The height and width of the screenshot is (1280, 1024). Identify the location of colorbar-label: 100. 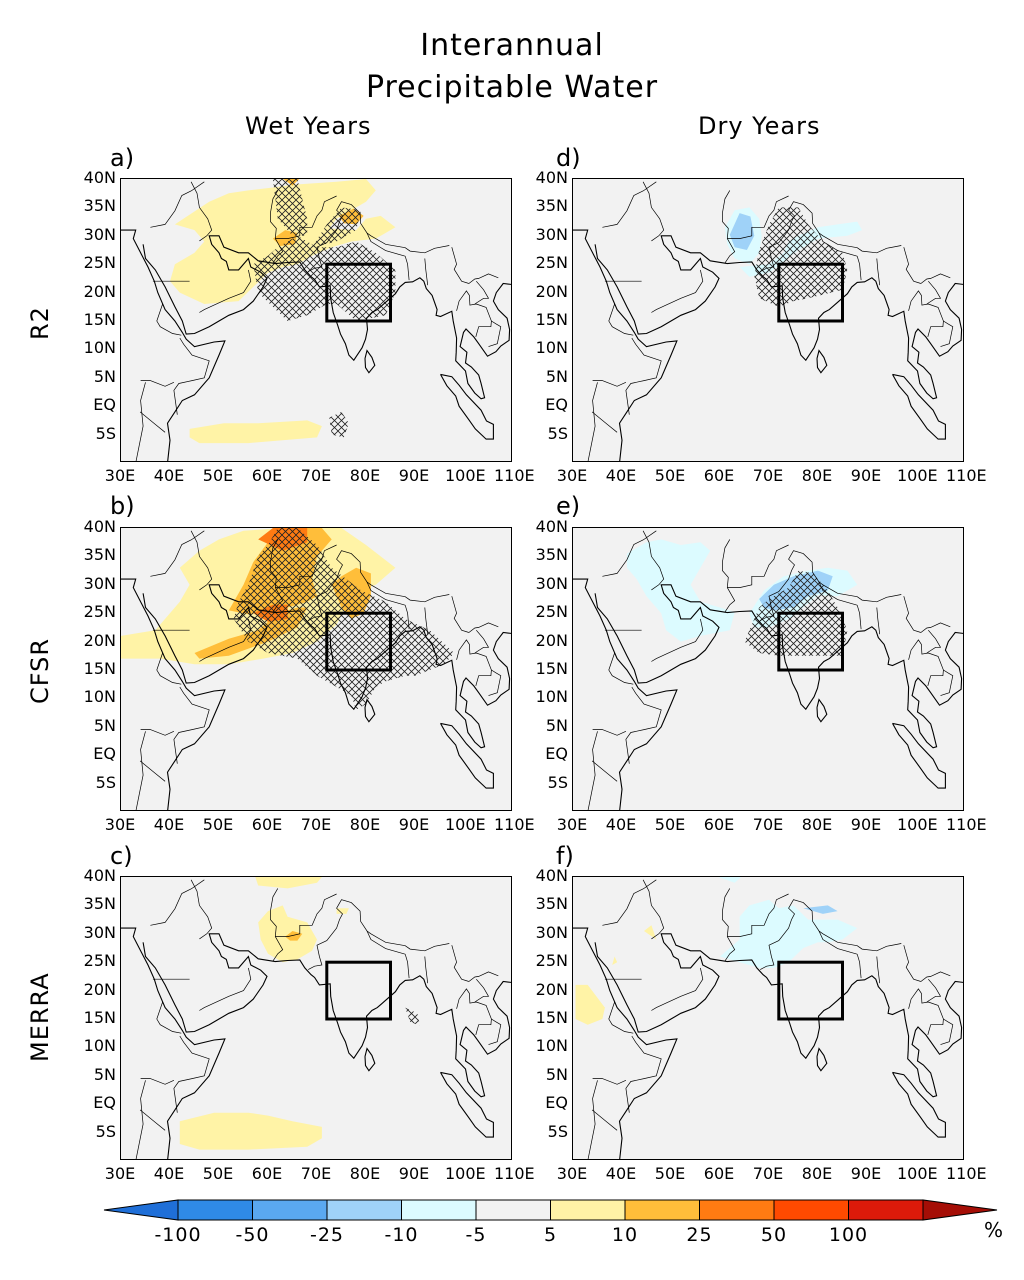
(848, 1235).